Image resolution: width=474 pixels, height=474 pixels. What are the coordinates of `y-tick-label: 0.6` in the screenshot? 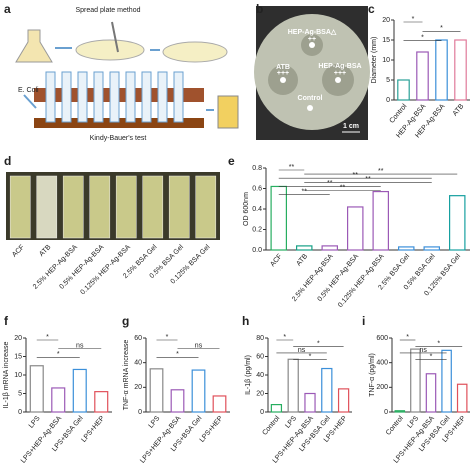 It's located at (257, 188).